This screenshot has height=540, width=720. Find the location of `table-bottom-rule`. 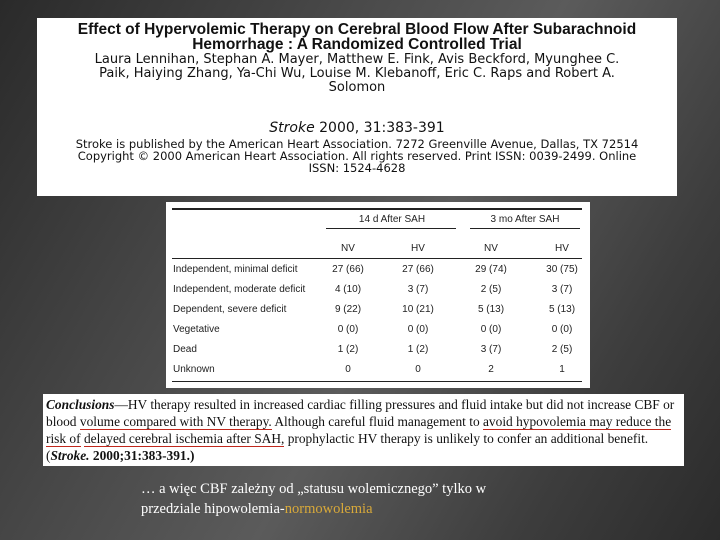

table-bottom-rule is located at coordinates (377, 381).